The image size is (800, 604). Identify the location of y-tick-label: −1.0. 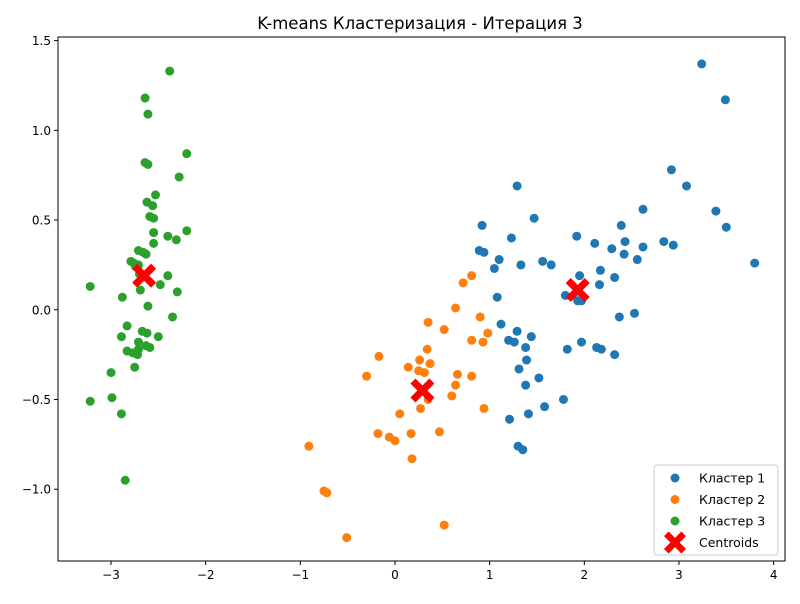
(36, 490).